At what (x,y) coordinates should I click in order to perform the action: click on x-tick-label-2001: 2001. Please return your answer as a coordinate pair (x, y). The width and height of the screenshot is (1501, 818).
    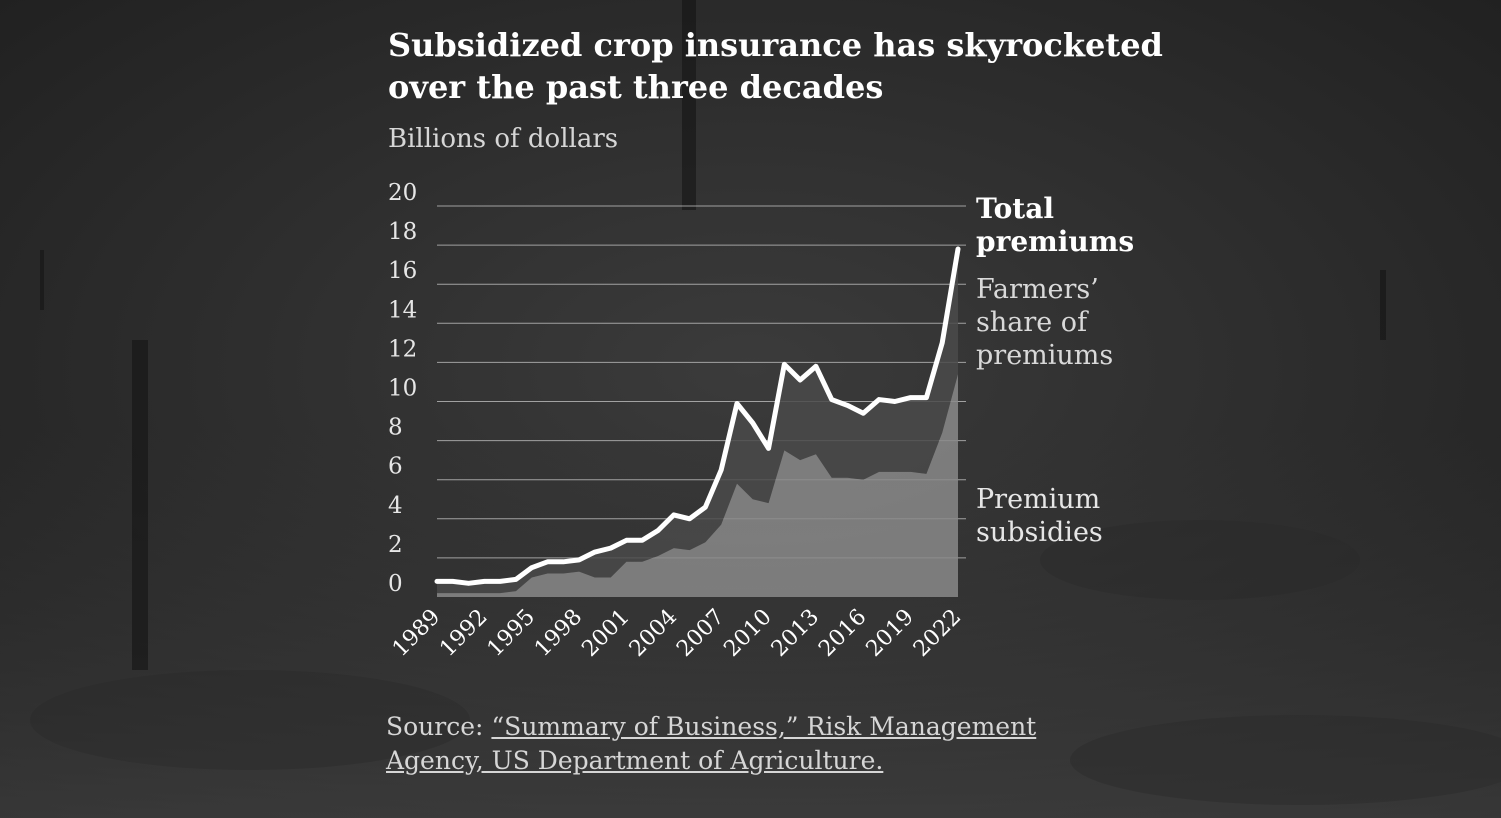
    Looking at the image, I should click on (605, 633).